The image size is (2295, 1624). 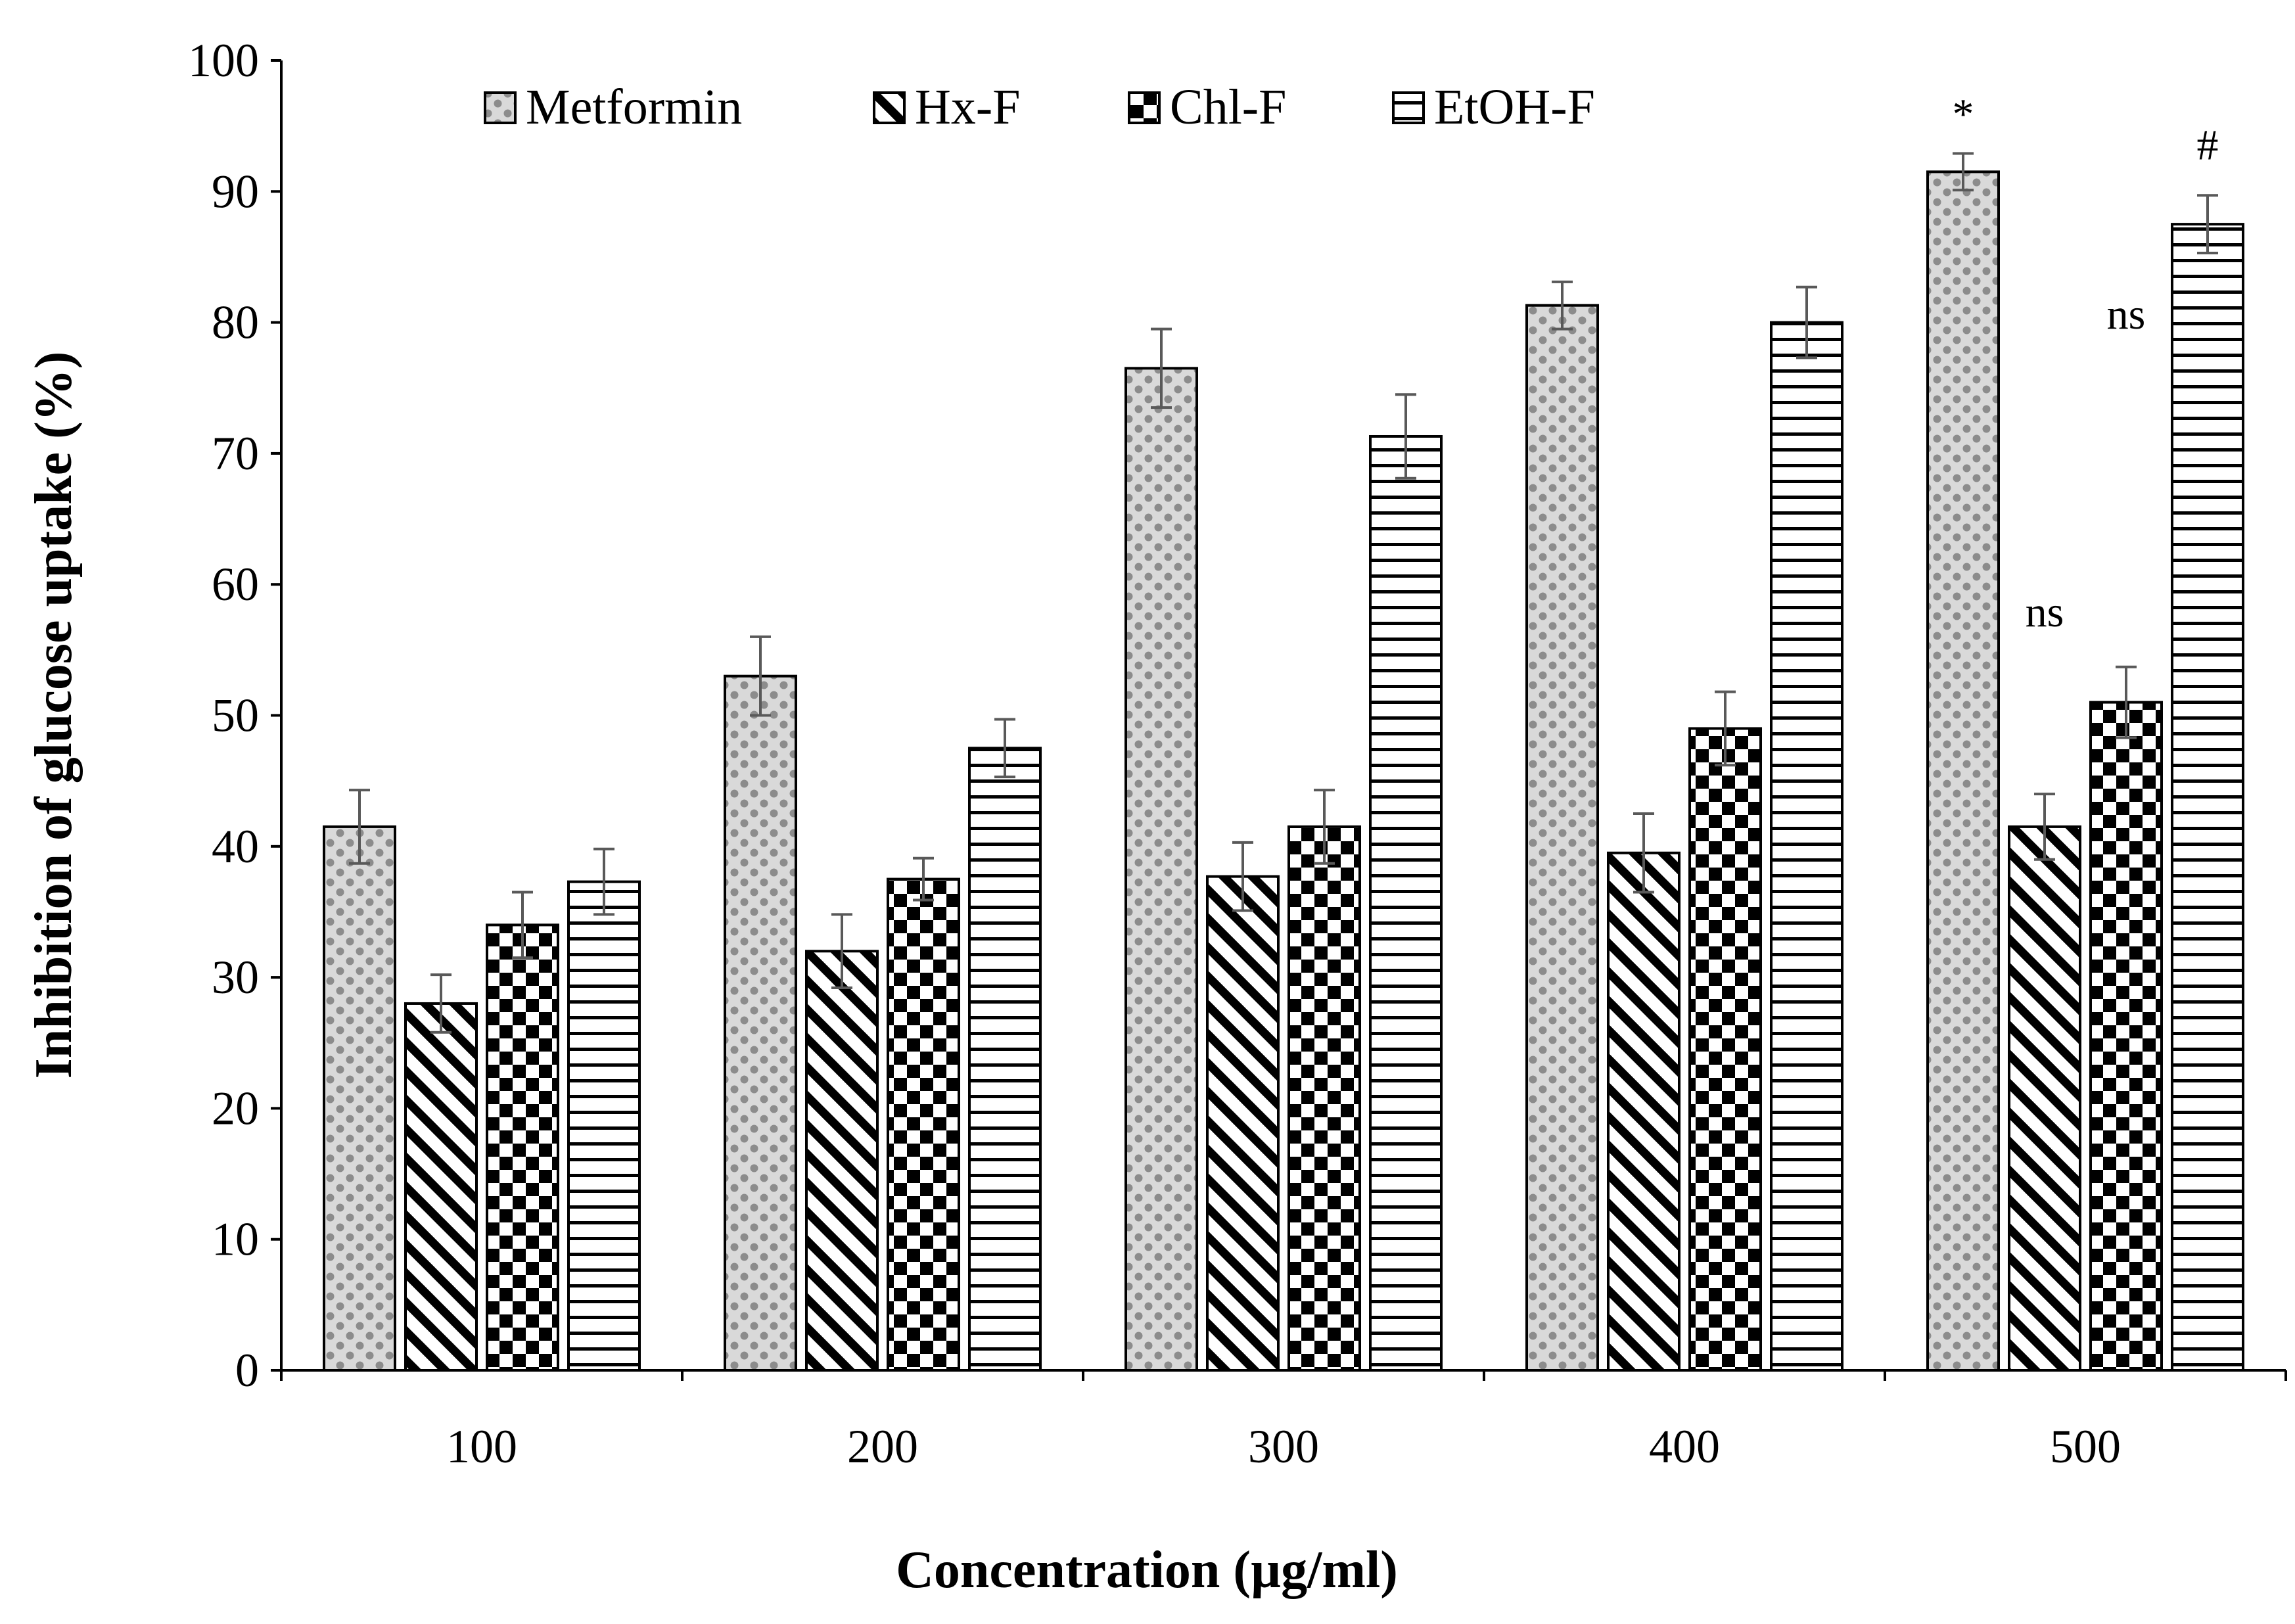 What do you see at coordinates (2085, 1446) in the screenshot?
I see `x-tick-label: 500` at bounding box center [2085, 1446].